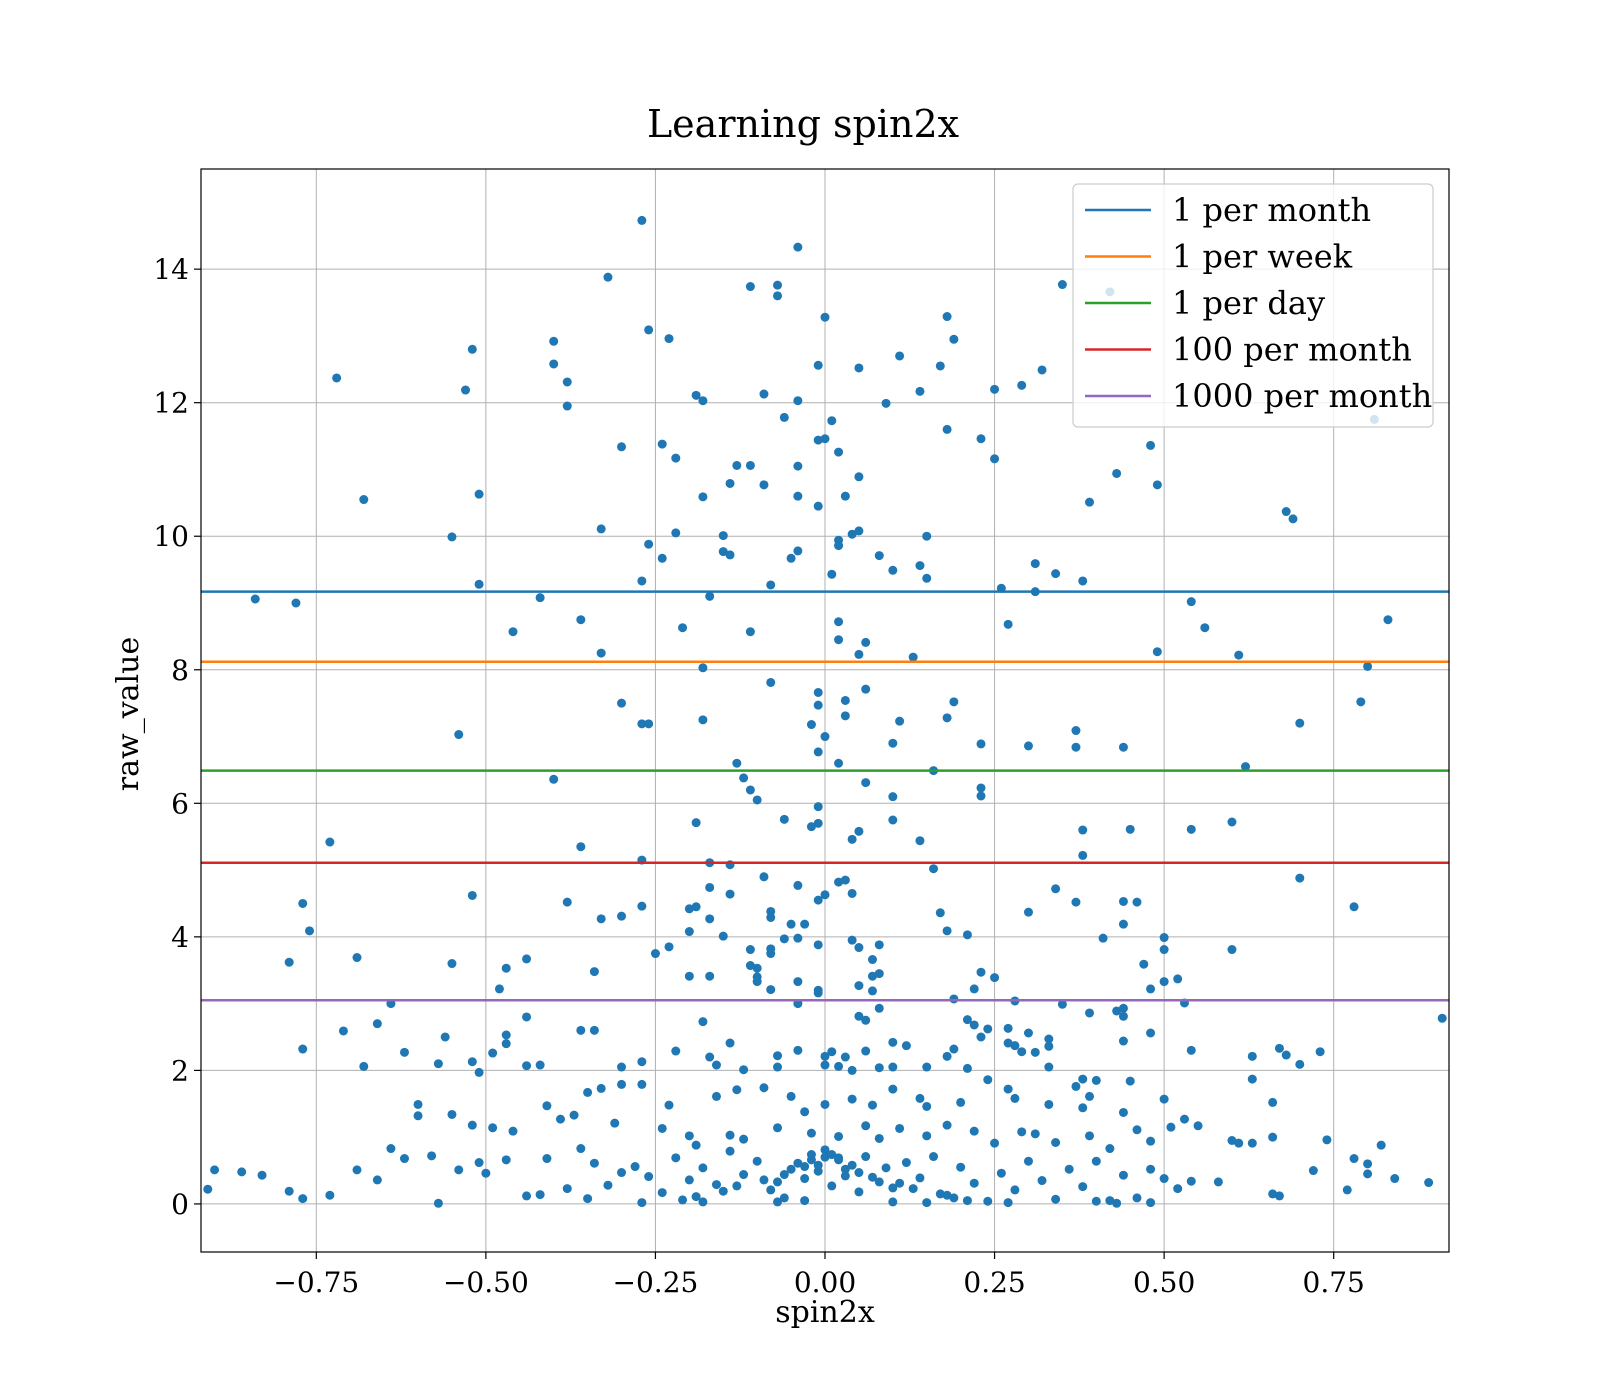  Describe the element at coordinates (177, 737) in the screenshot. I see `y-axis-ticks: 0 2 4 6 8 10 12 14` at that location.